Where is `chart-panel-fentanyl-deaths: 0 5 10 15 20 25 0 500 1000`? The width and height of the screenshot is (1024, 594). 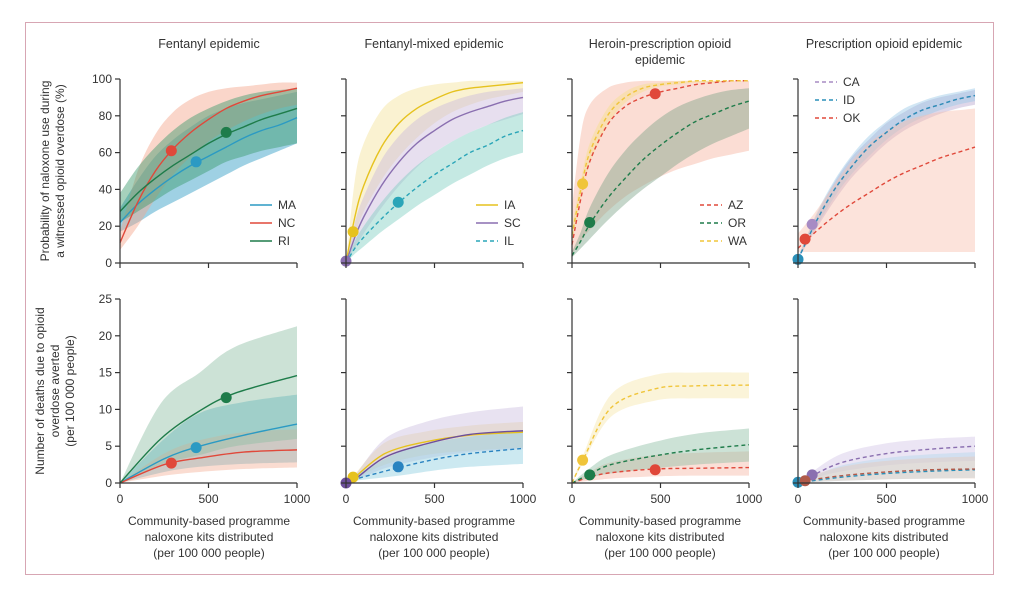 chart-panel-fentanyl-deaths: 0 5 10 15 20 25 0 500 1000 is located at coordinates (205, 399).